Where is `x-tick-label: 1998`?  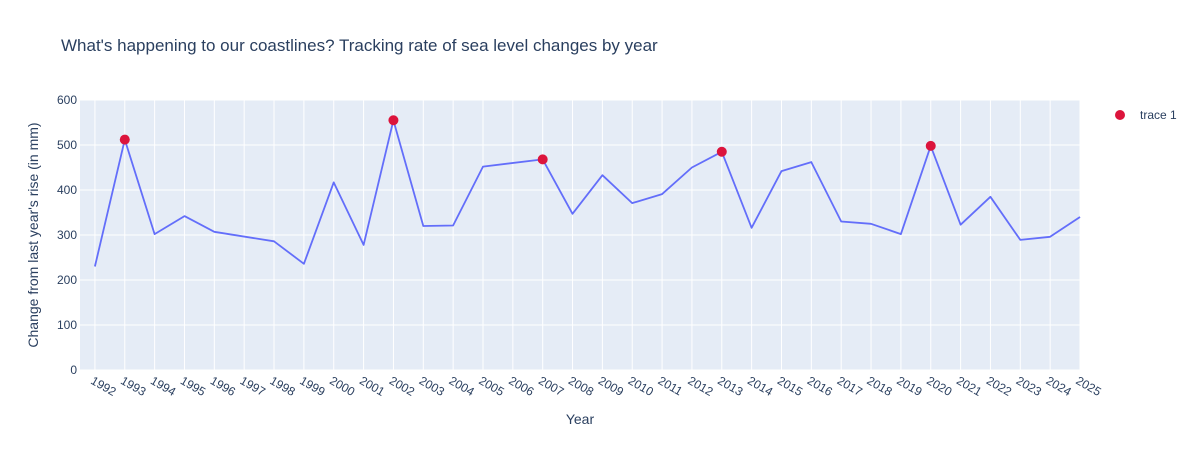
x-tick-label: 1998 is located at coordinates (283, 386).